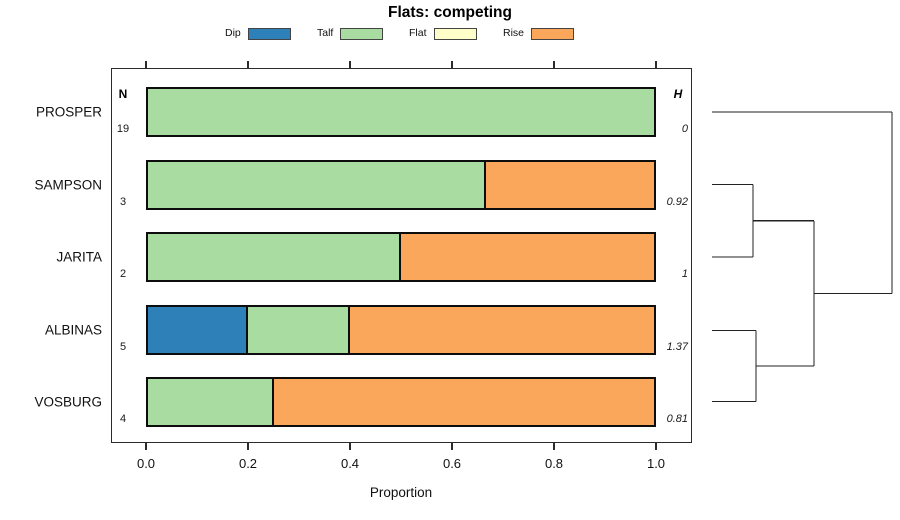 The height and width of the screenshot is (520, 900). Describe the element at coordinates (452, 463) in the screenshot. I see `x-tick-label: 0.6` at that location.